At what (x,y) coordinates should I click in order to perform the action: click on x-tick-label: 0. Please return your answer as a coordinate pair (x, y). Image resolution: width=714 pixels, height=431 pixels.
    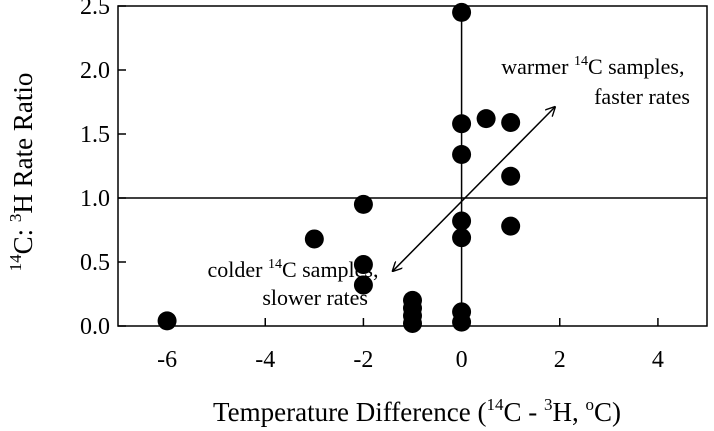
    Looking at the image, I should click on (462, 360).